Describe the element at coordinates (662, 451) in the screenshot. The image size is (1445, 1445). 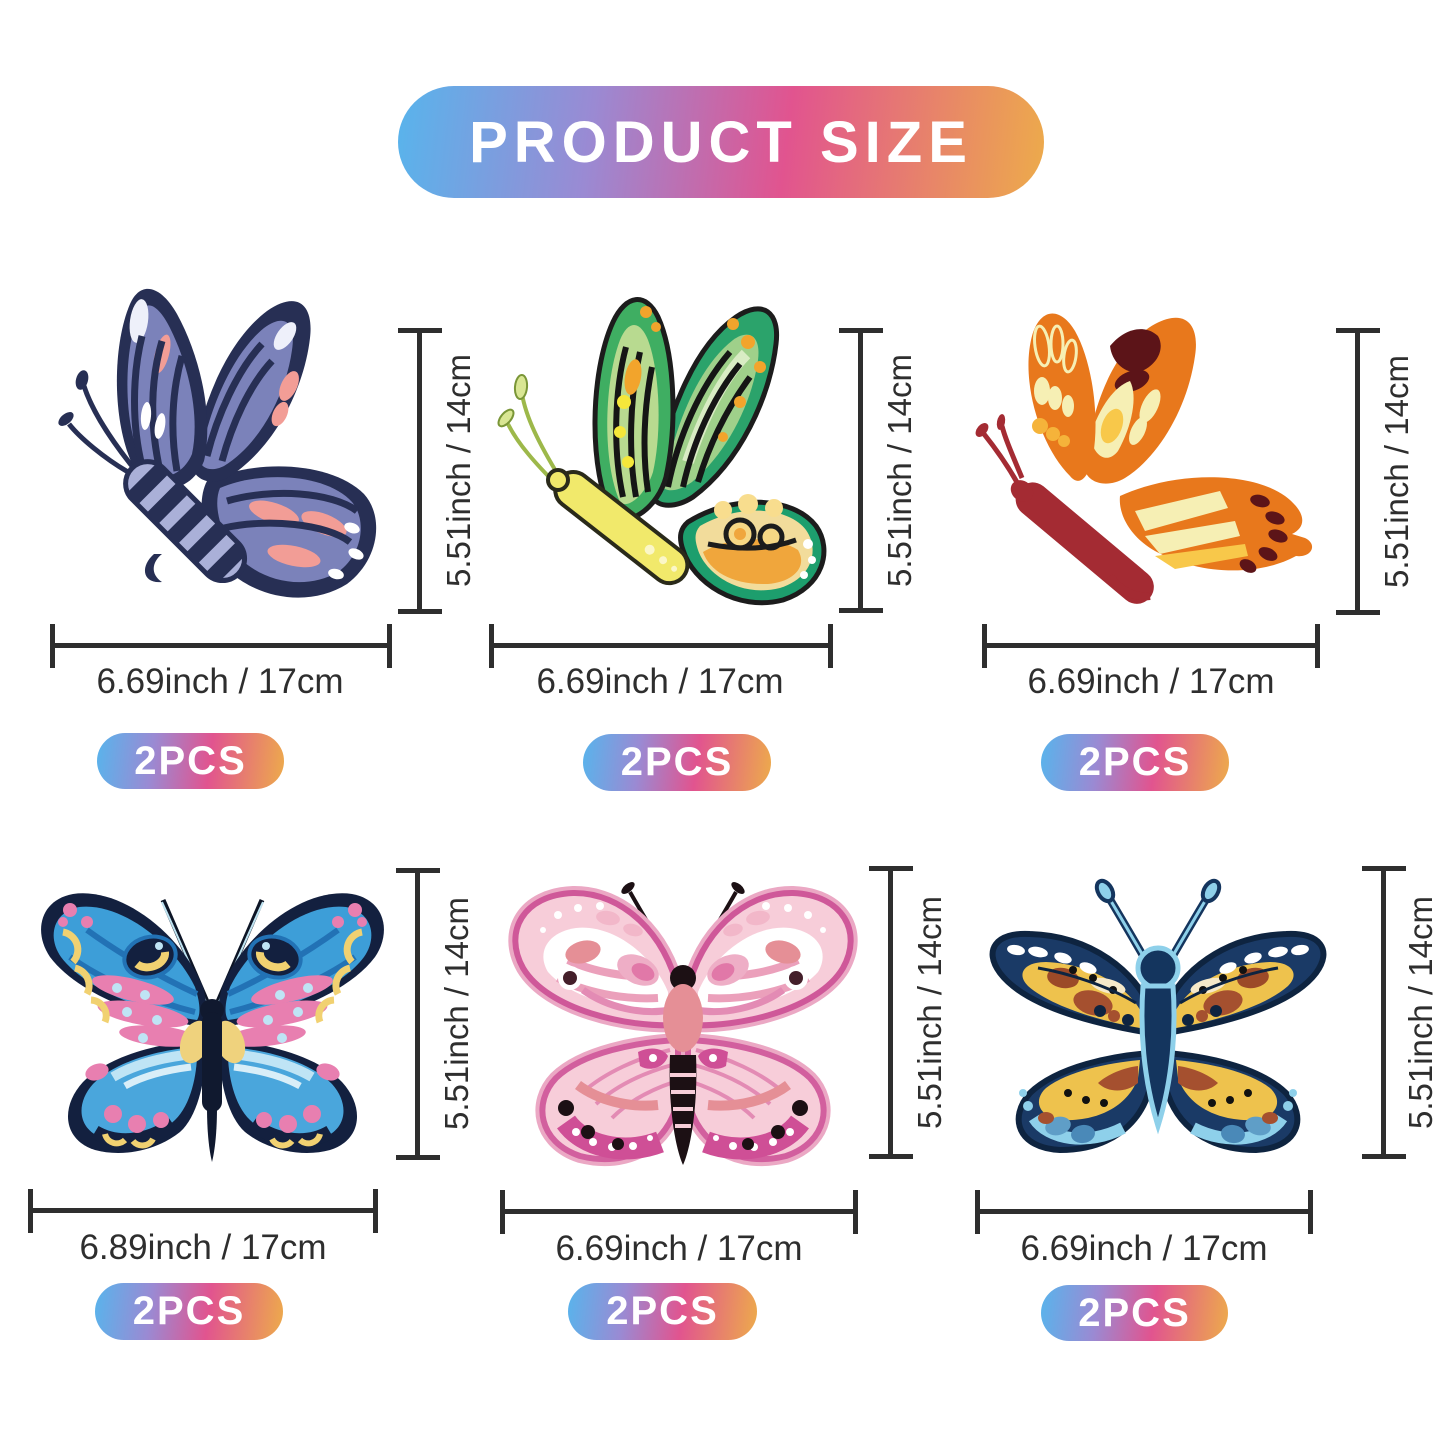
I see `butterfly-green-illustration` at that location.